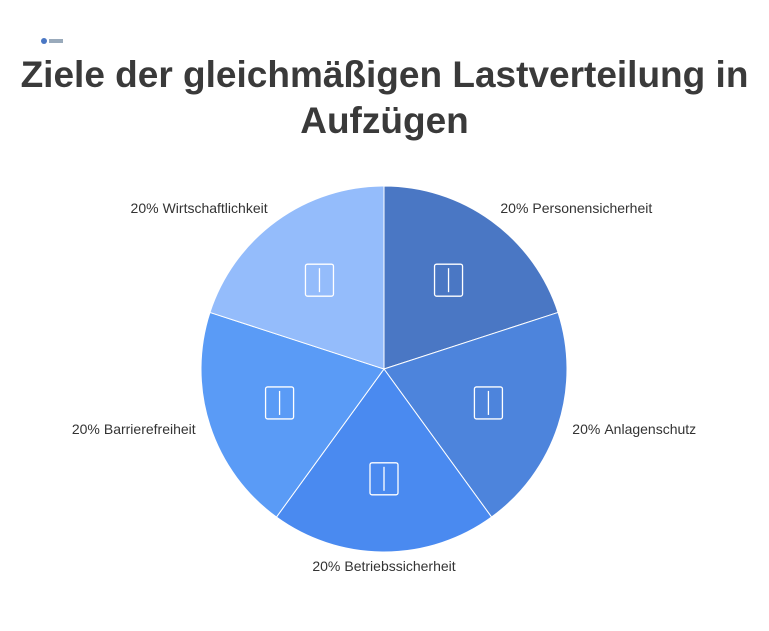 The width and height of the screenshot is (769, 631). What do you see at coordinates (215, 208) in the screenshot?
I see `category-label: Wirtschaftlichkeit` at bounding box center [215, 208].